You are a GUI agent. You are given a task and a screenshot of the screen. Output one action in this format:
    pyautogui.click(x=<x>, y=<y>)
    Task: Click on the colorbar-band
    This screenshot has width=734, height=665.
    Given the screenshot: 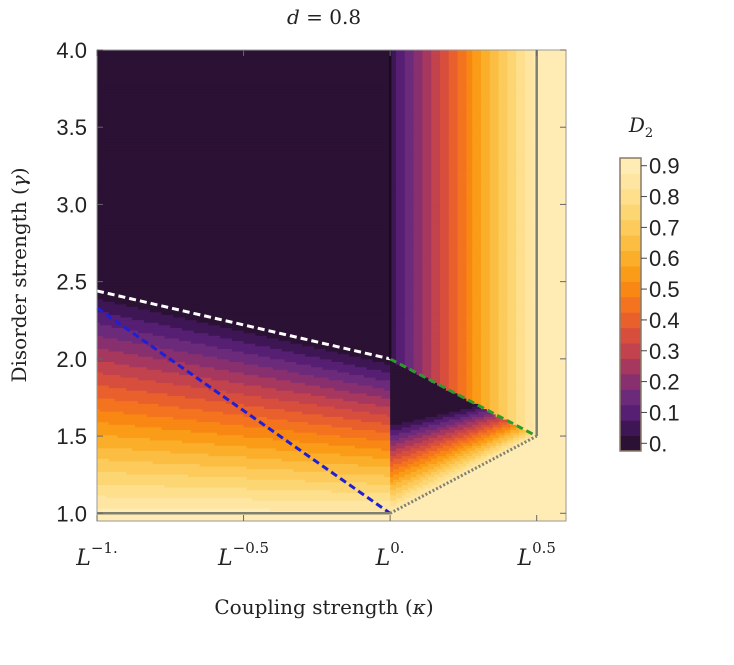 What is the action you would take?
    pyautogui.click(x=630, y=320)
    